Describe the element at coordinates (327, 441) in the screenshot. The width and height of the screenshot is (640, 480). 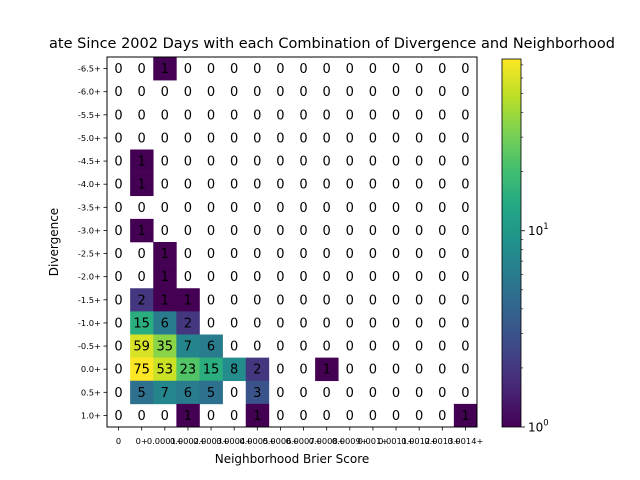
I see `x-tick-label: 0.0008+` at that location.